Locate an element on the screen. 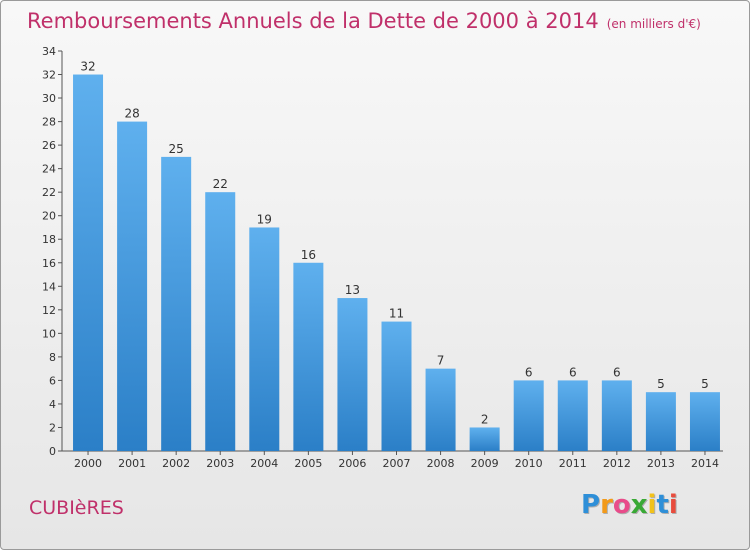  y-tick-label: 32 is located at coordinates (49, 75).